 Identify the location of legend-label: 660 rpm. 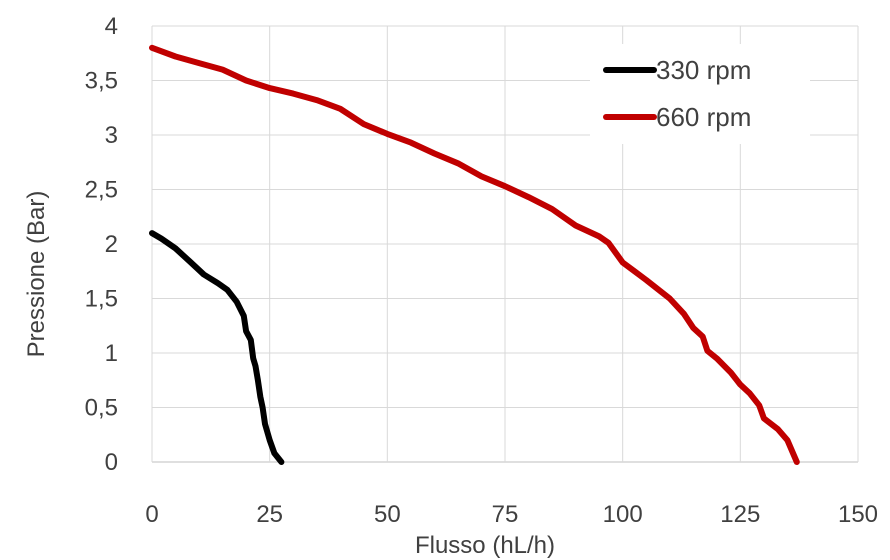
(703, 117).